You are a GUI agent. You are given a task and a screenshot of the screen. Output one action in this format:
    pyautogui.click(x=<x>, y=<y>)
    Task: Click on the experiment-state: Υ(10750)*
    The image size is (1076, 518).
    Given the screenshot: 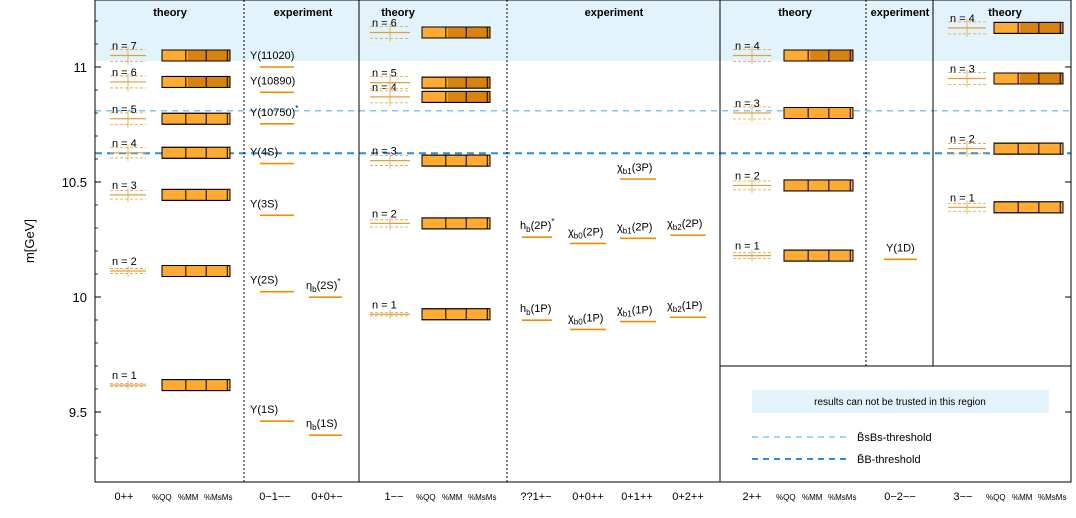 What is the action you would take?
    pyautogui.click(x=274, y=114)
    